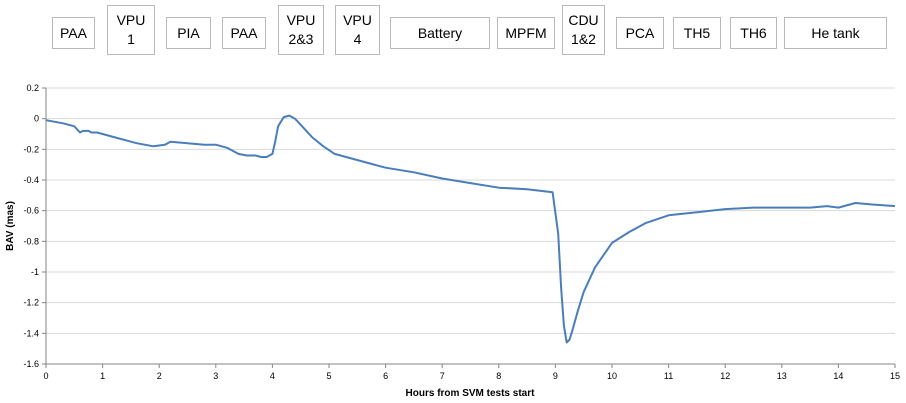 This screenshot has height=403, width=906. I want to click on y-tick-labels: 0.2 0 -0.2 -0.4 -0.6 -0.8 -1 -1.2 -1.4 -1.6, so click(31, 226).